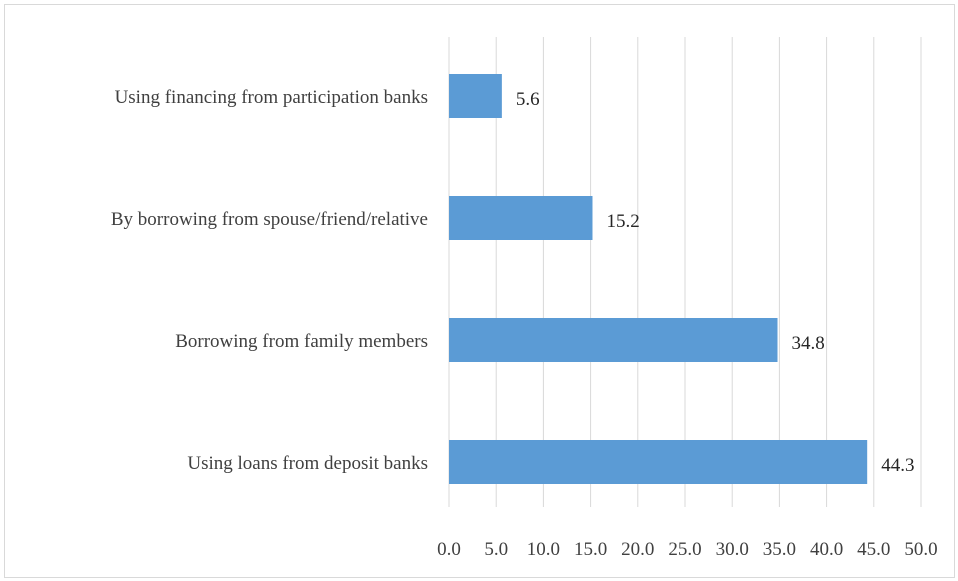  I want to click on x-tick-label: 0.0, so click(449, 549).